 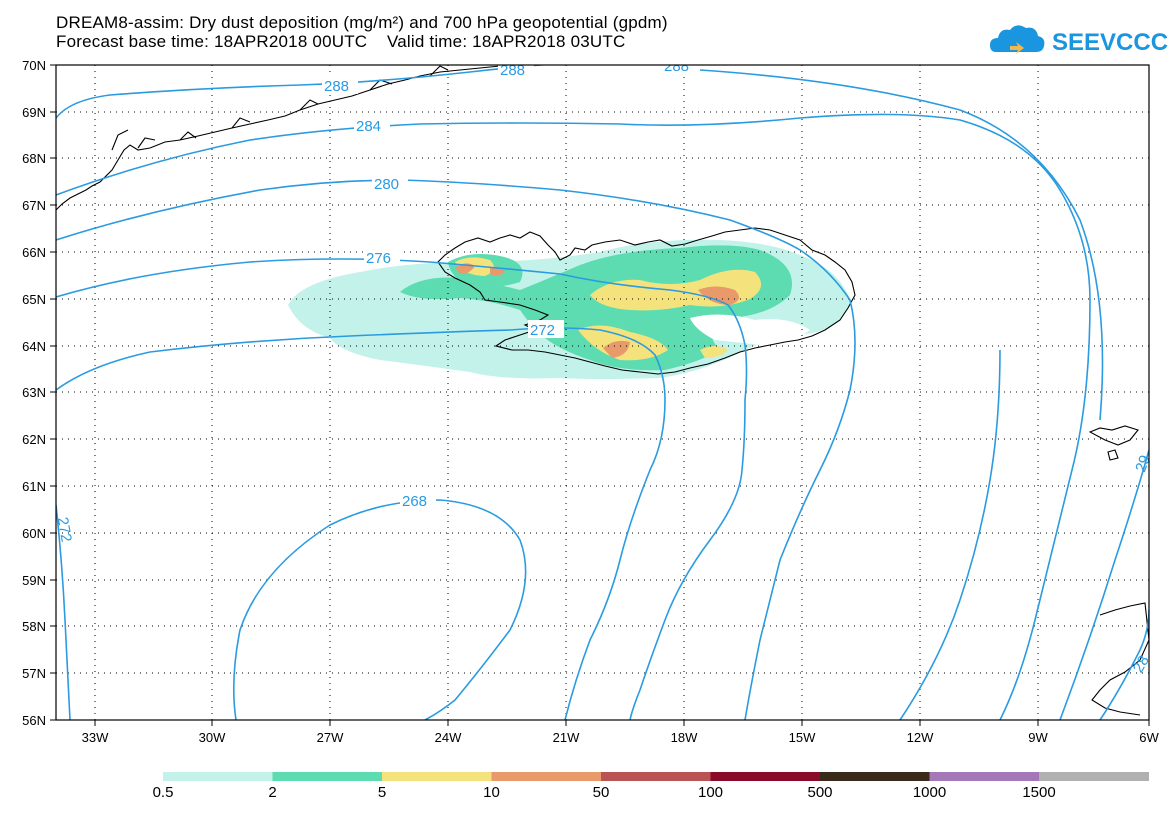 What do you see at coordinates (34, 626) in the screenshot?
I see `lat-label: 58N` at bounding box center [34, 626].